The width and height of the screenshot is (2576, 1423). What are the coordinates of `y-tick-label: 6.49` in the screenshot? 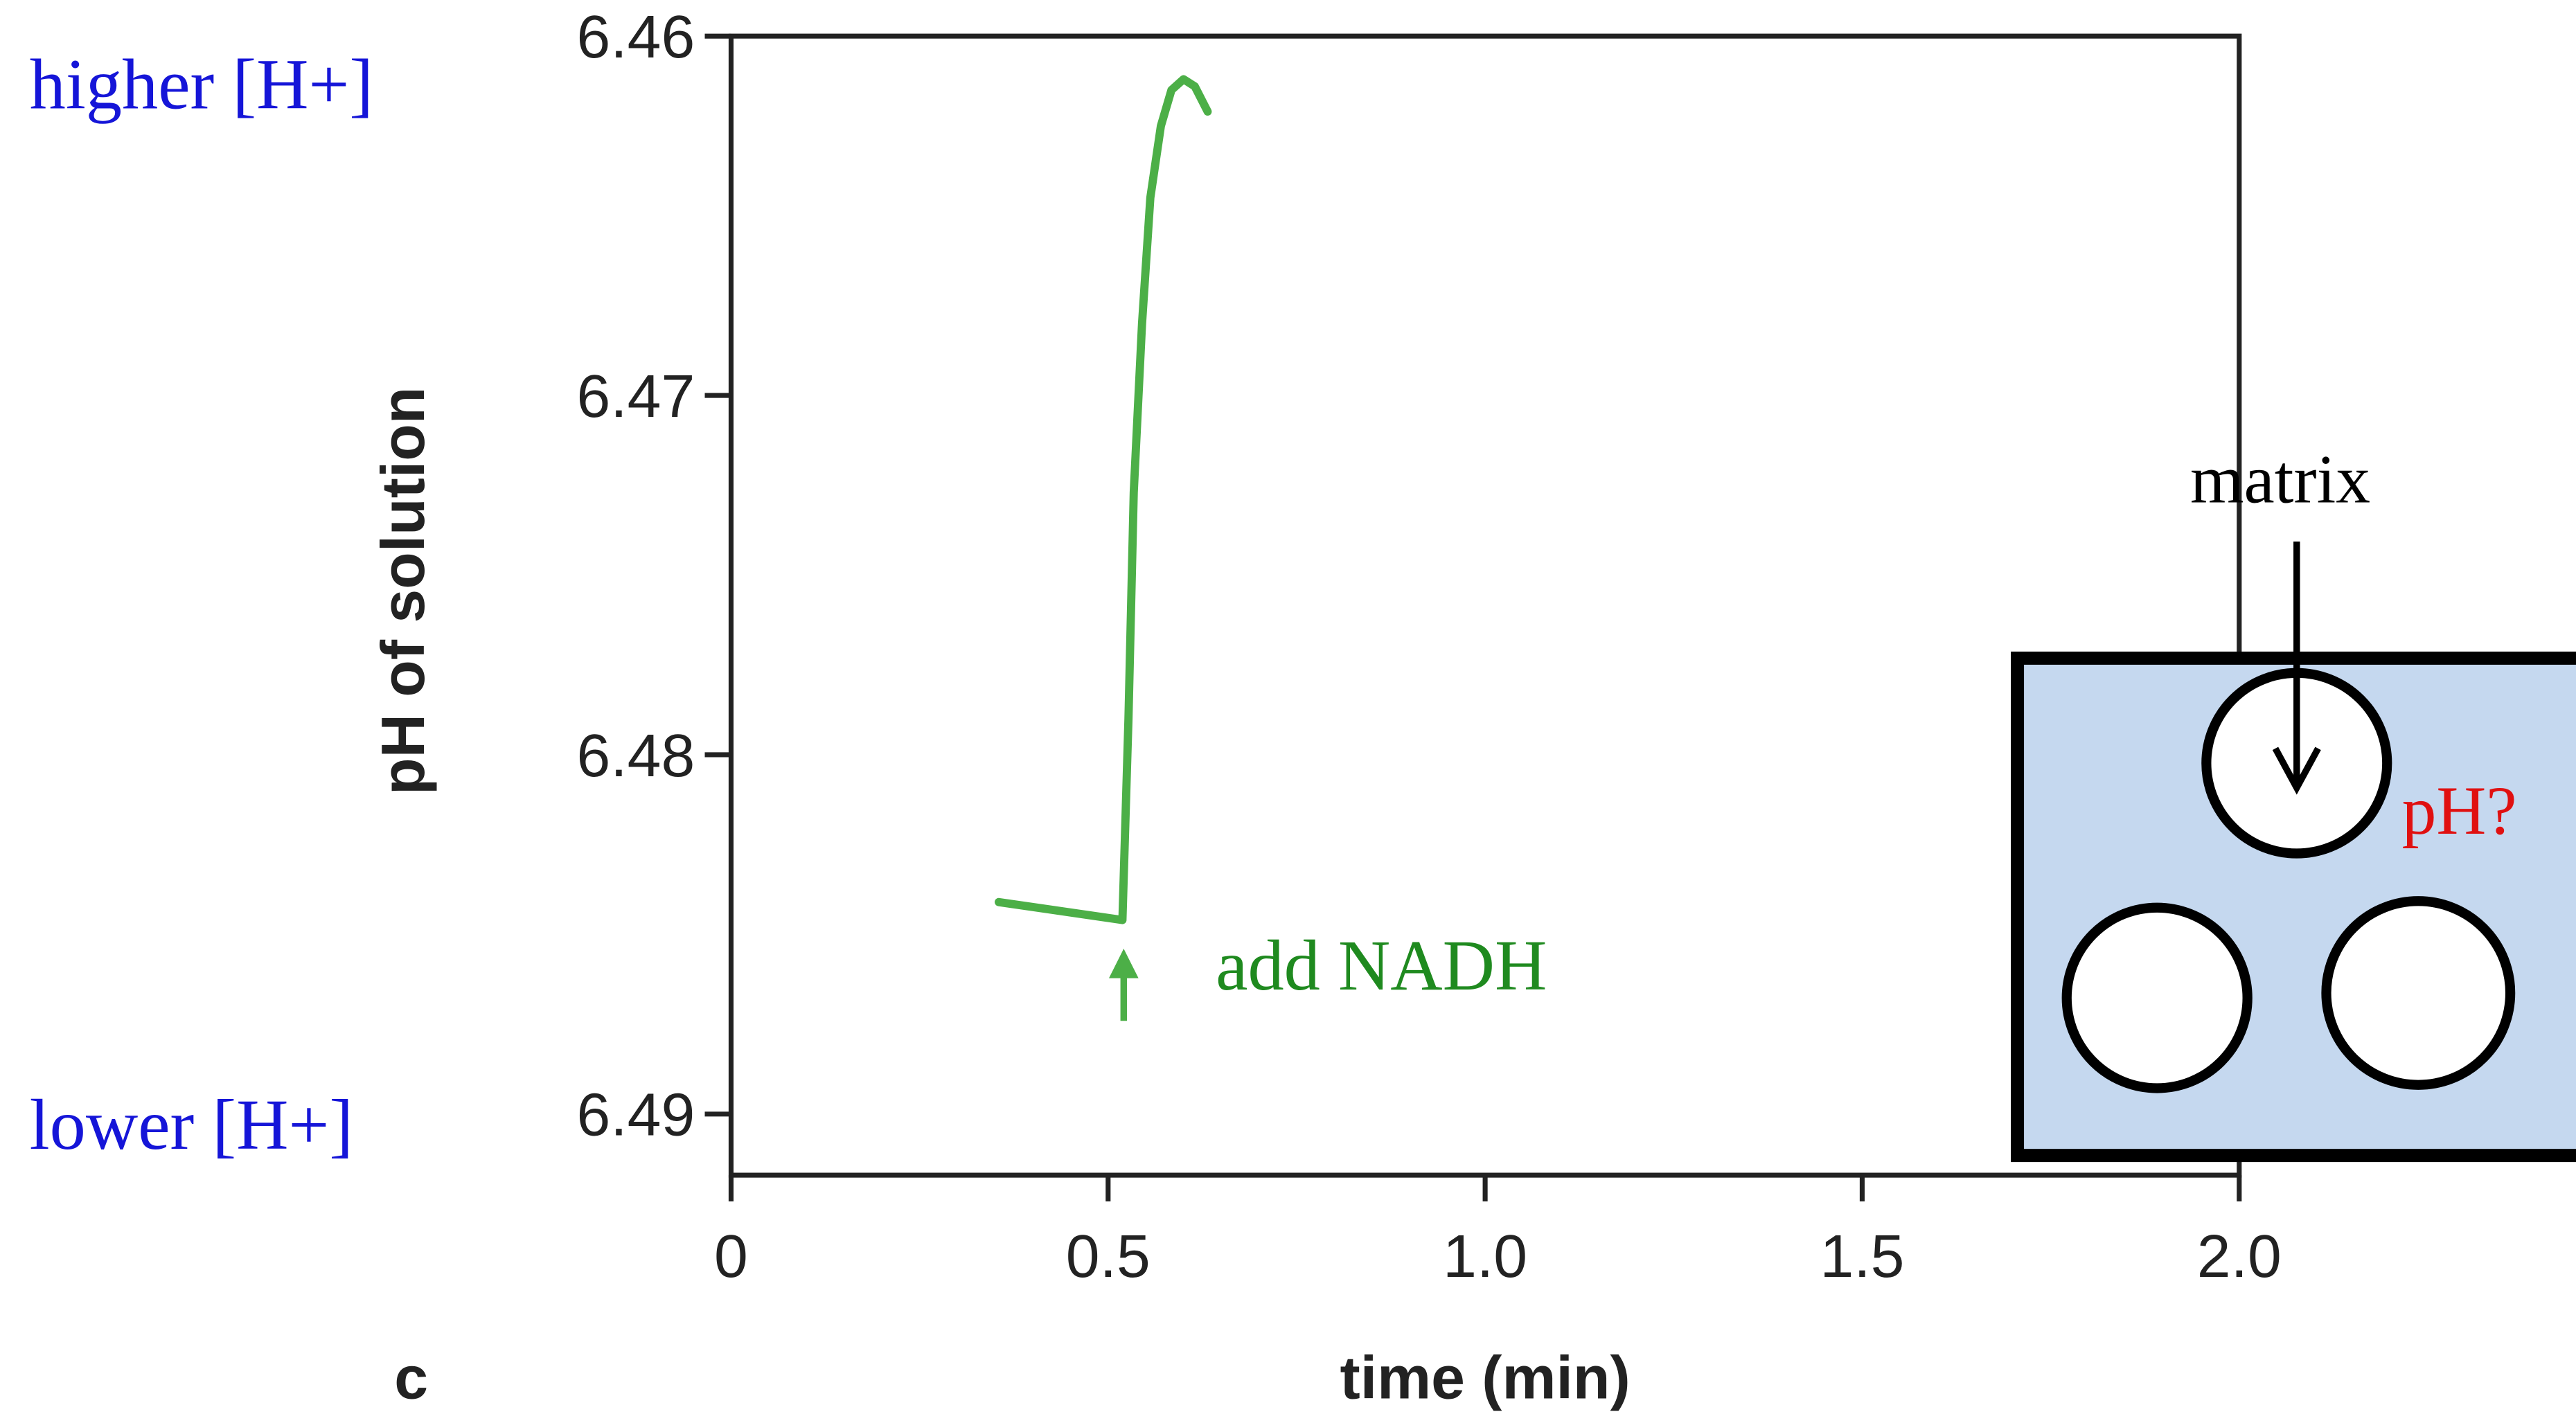 It's located at (635, 1115).